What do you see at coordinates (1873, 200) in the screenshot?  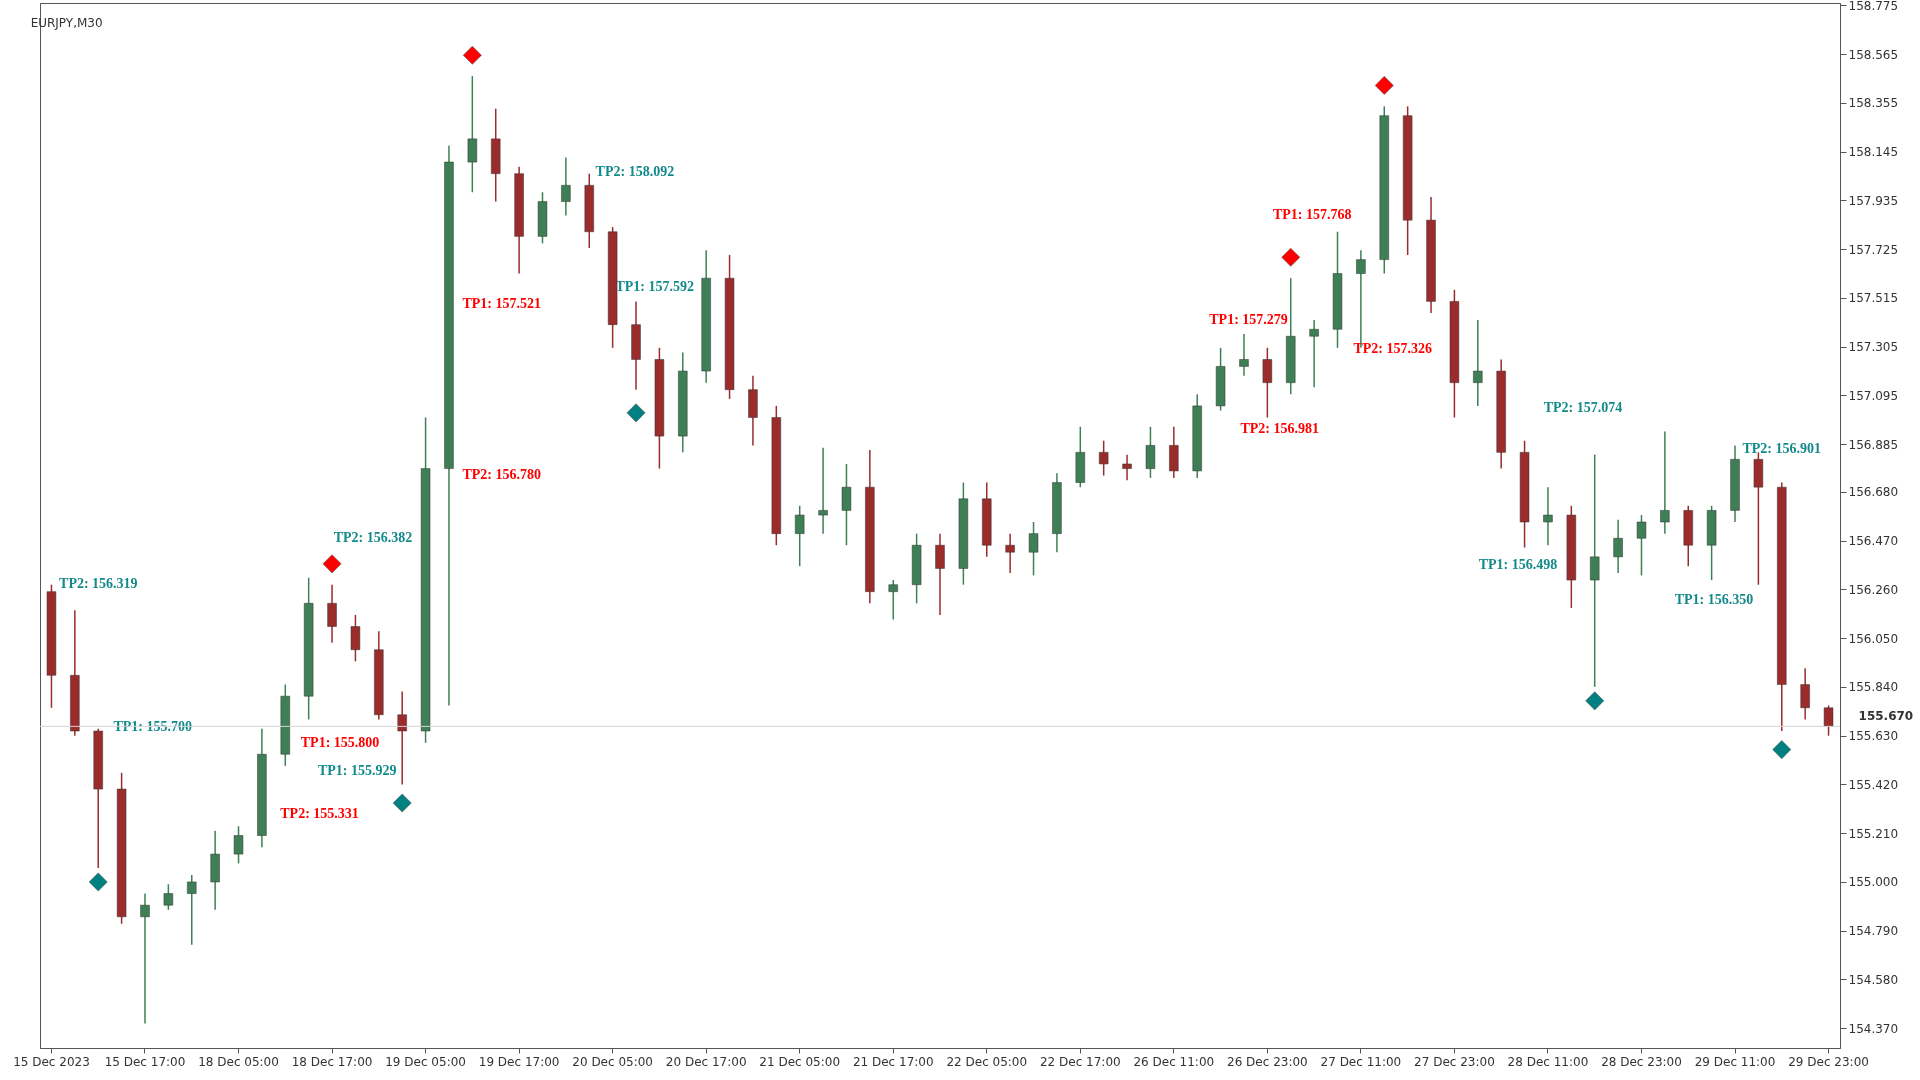 I see `y-tick-label: 157.935` at bounding box center [1873, 200].